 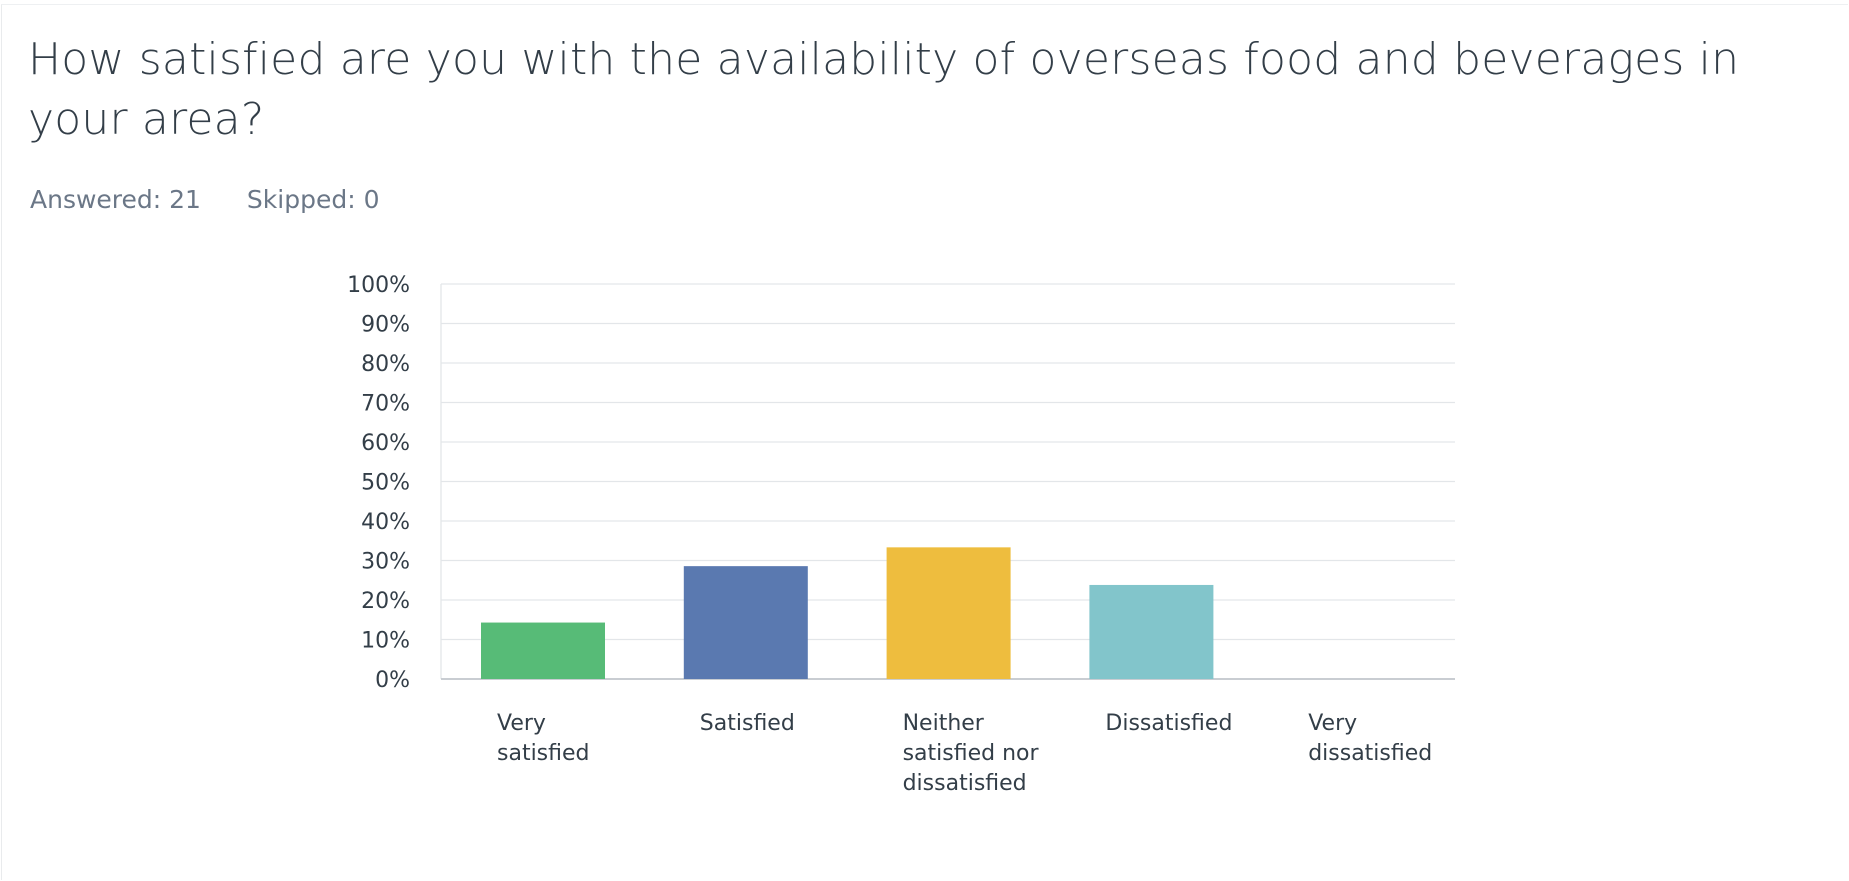 I want to click on y-tick-label: 0%, so click(x=392, y=680).